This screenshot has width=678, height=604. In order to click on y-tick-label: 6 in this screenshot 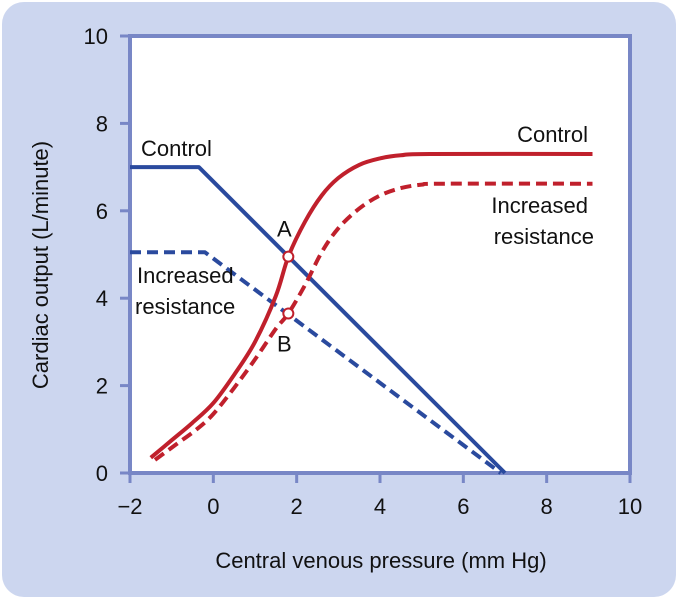, I will do `click(102, 211)`.